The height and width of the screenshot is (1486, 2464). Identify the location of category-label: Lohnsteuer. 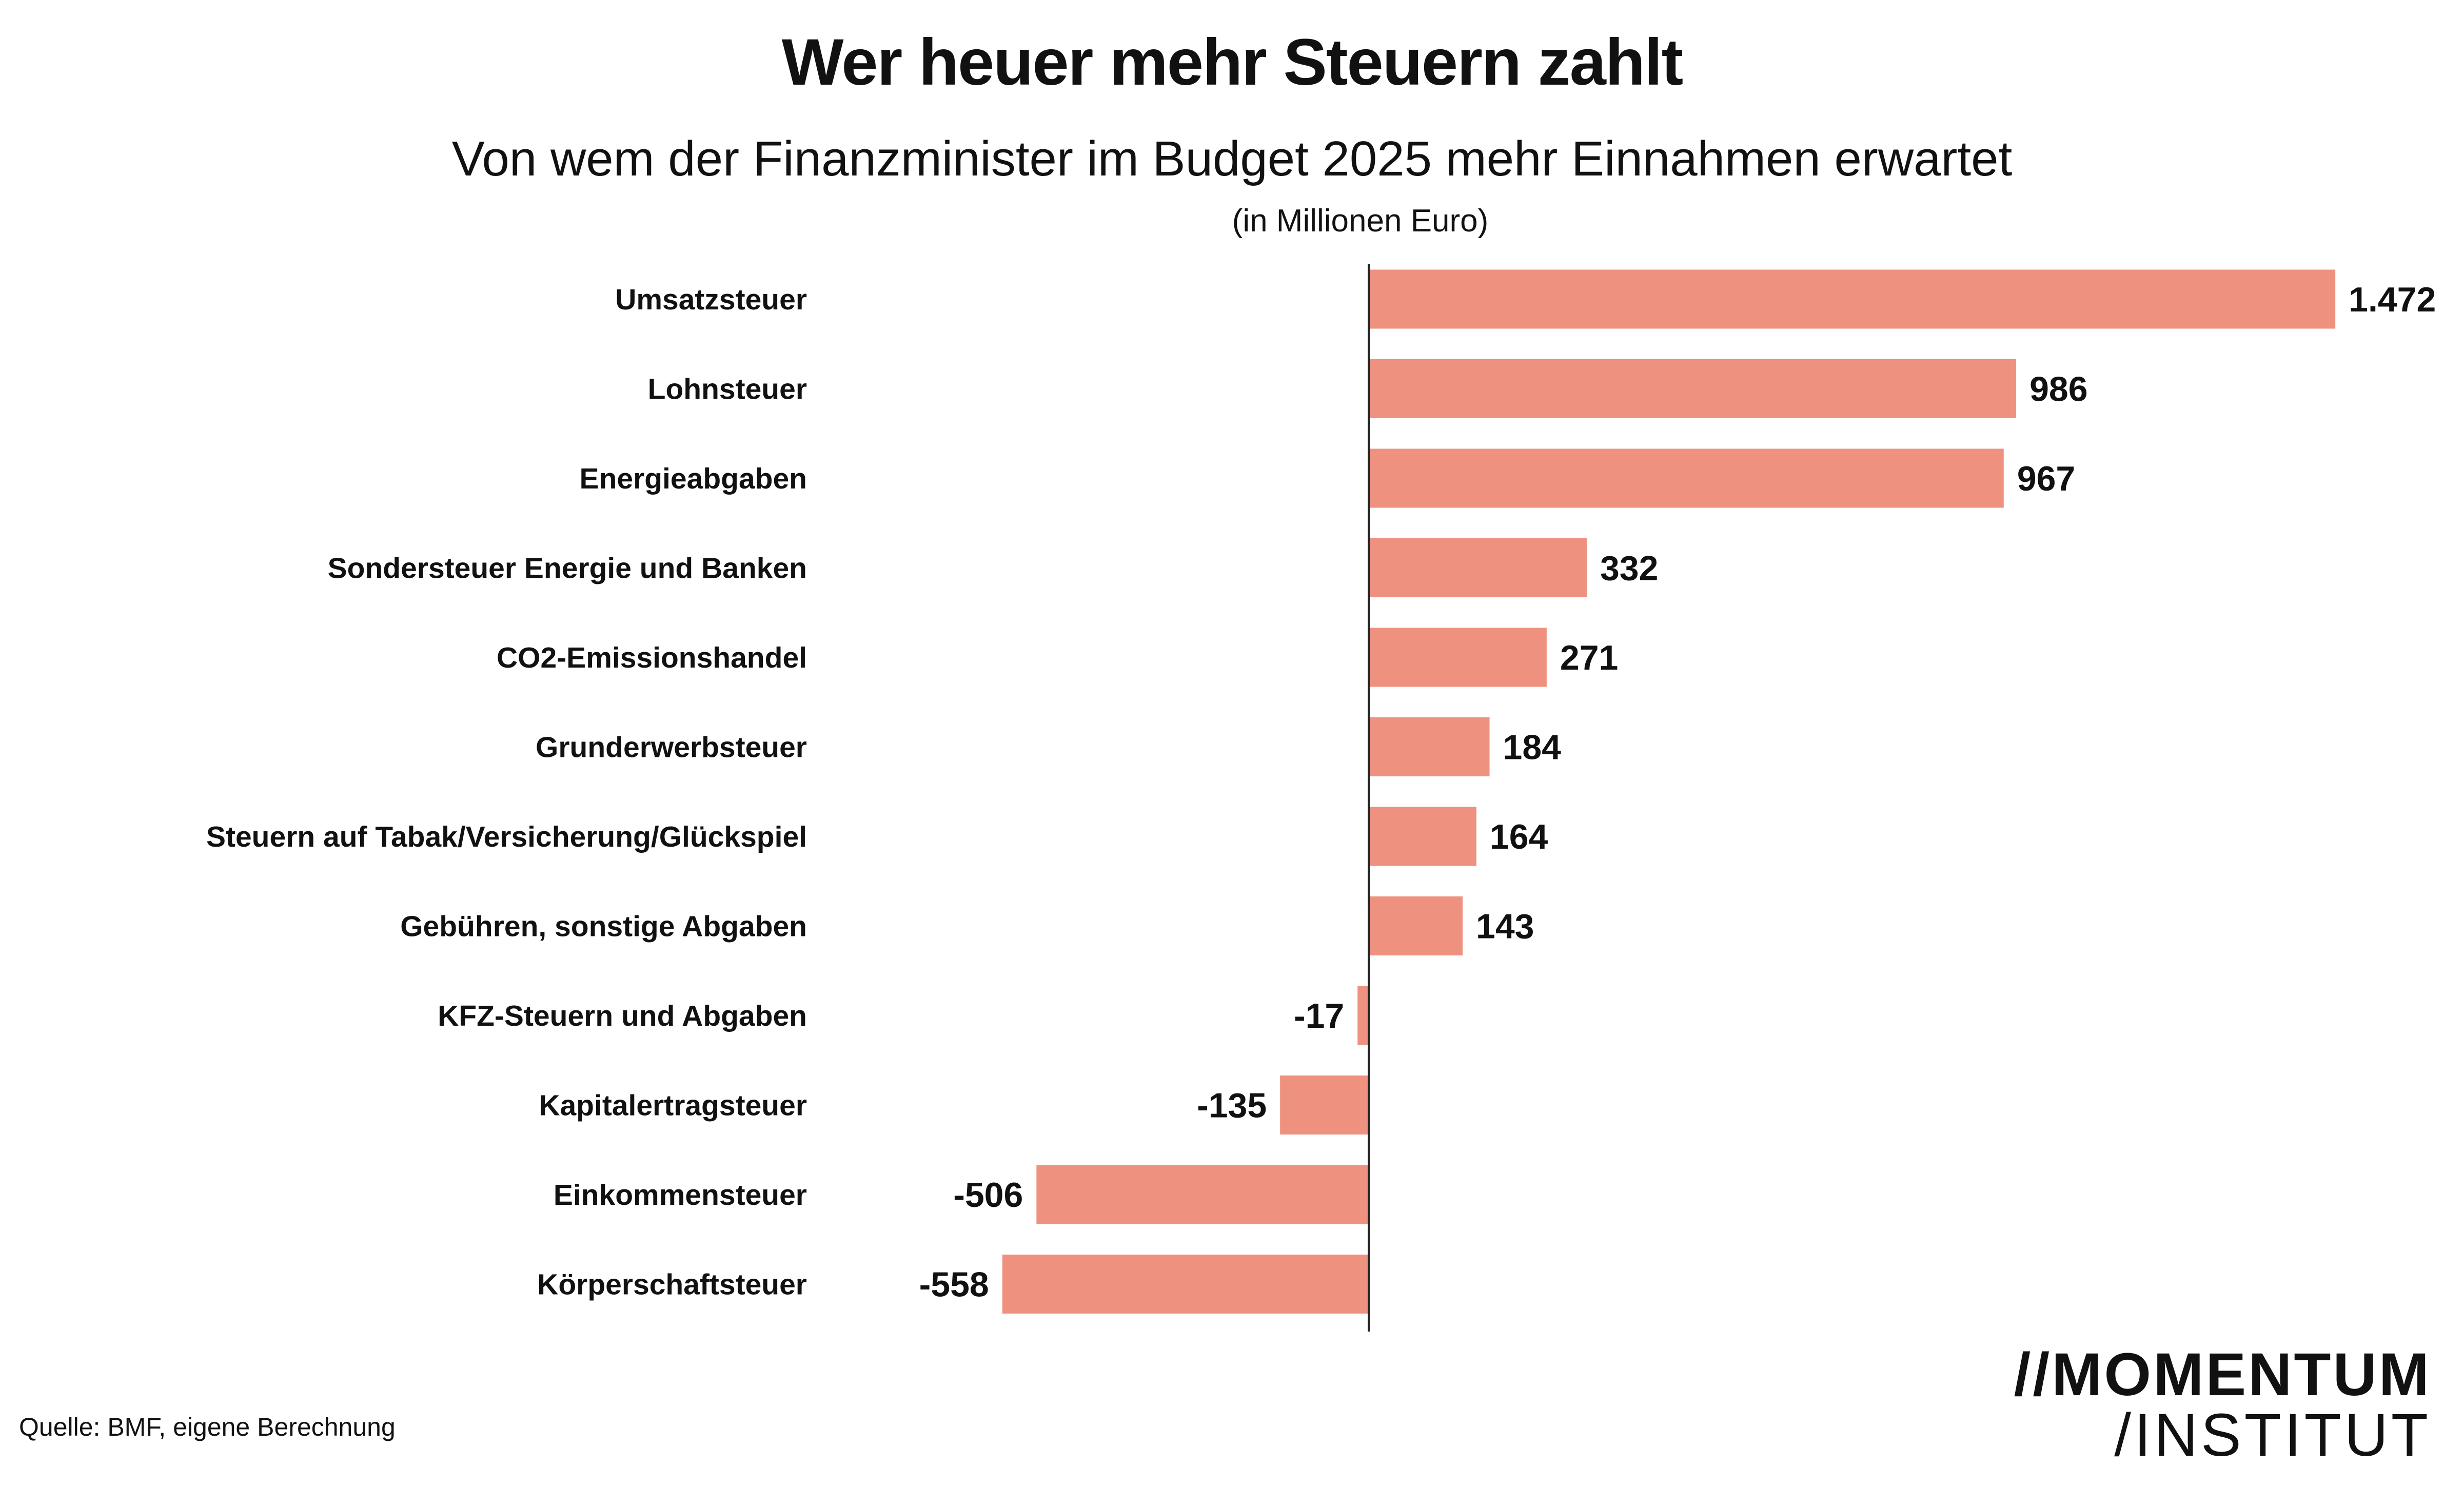
(727, 389).